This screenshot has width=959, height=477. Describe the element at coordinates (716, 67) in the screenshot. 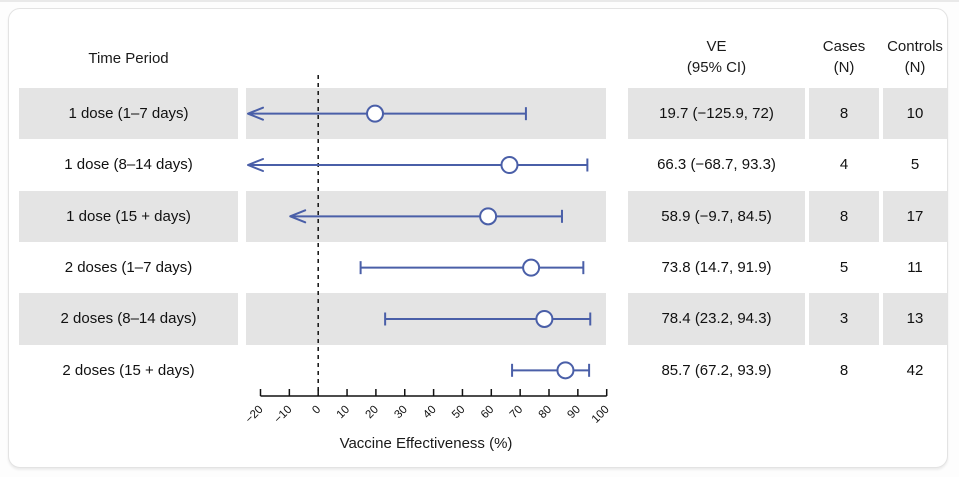

I see `column-header-ve-line2: (95% CI)` at that location.